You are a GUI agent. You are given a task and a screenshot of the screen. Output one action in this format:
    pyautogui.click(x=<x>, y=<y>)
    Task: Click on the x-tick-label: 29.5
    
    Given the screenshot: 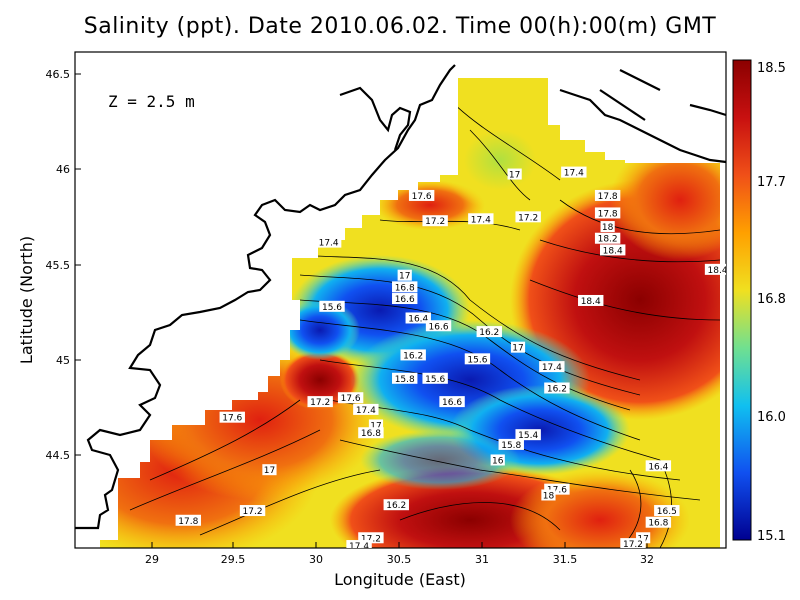 What is the action you would take?
    pyautogui.click(x=233, y=559)
    